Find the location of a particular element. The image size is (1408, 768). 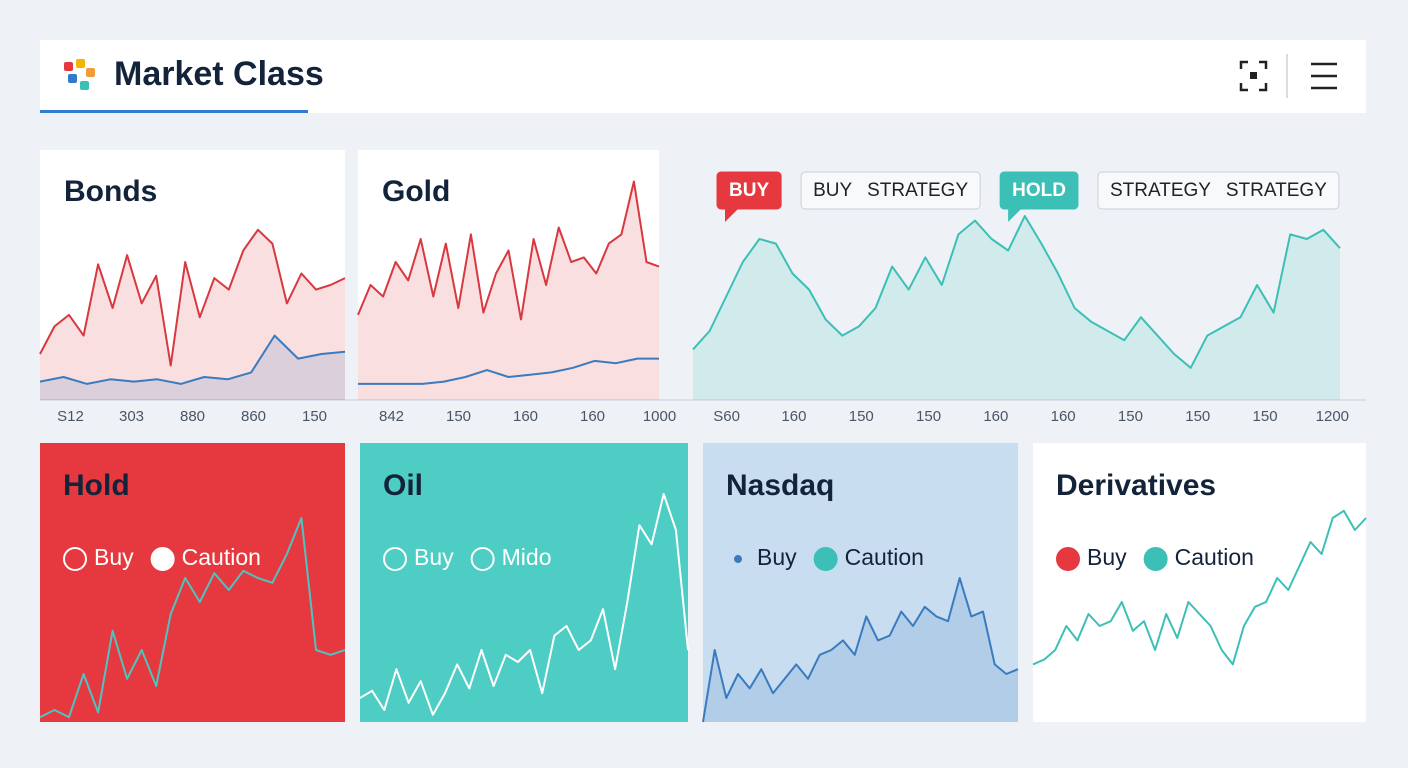

panel-title: Derivatives is located at coordinates (1136, 485).